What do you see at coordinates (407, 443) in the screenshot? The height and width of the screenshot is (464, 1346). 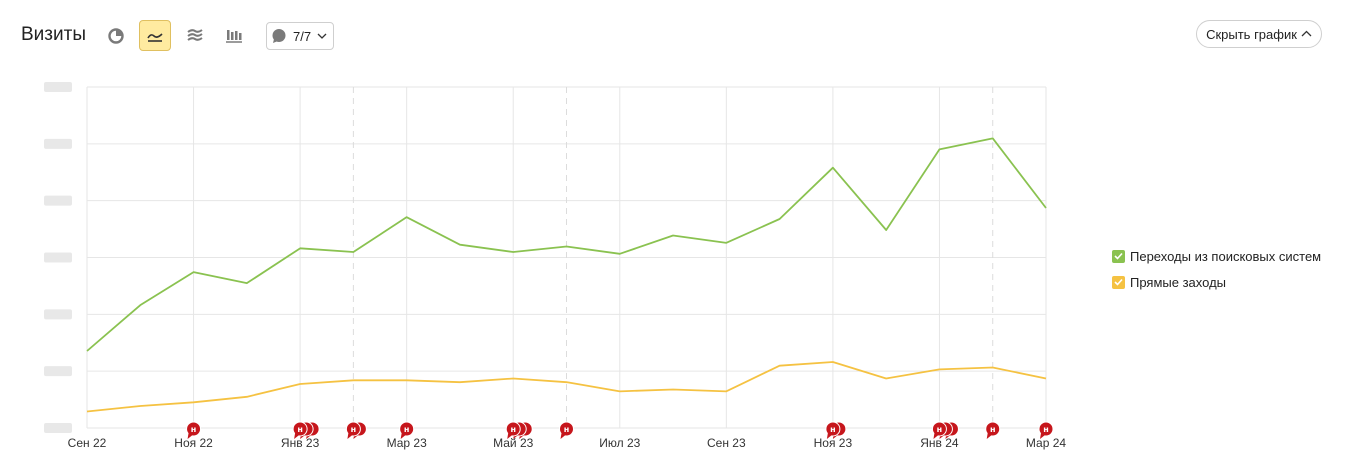 I see `x-tick-label: Мар 23` at bounding box center [407, 443].